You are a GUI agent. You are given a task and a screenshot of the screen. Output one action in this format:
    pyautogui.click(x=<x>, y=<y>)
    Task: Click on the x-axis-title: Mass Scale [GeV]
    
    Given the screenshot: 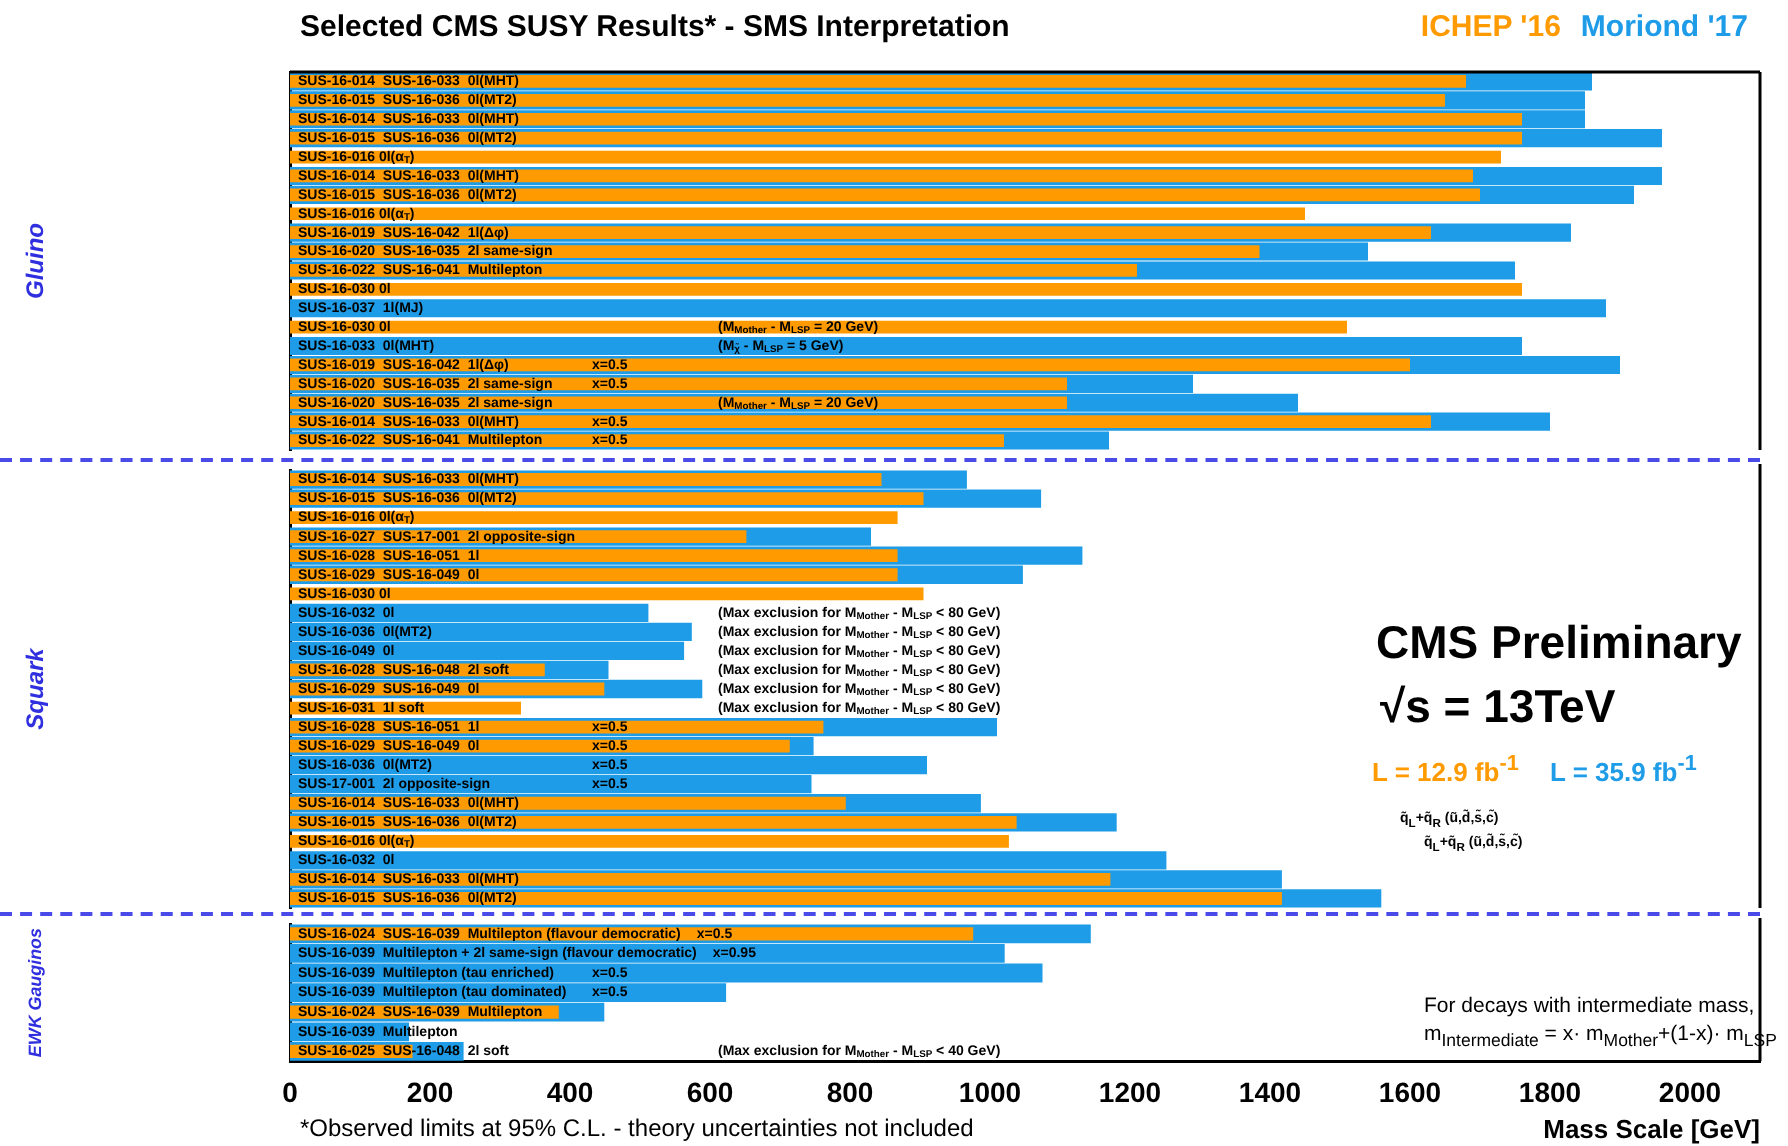 What is the action you would take?
    pyautogui.click(x=1651, y=1128)
    